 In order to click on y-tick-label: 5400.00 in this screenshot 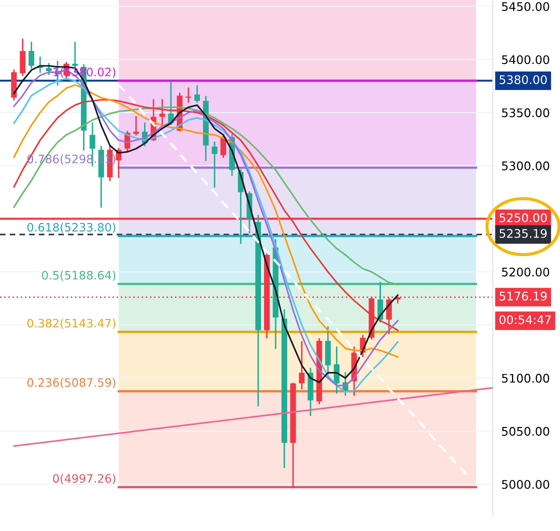, I will do `click(526, 59)`.